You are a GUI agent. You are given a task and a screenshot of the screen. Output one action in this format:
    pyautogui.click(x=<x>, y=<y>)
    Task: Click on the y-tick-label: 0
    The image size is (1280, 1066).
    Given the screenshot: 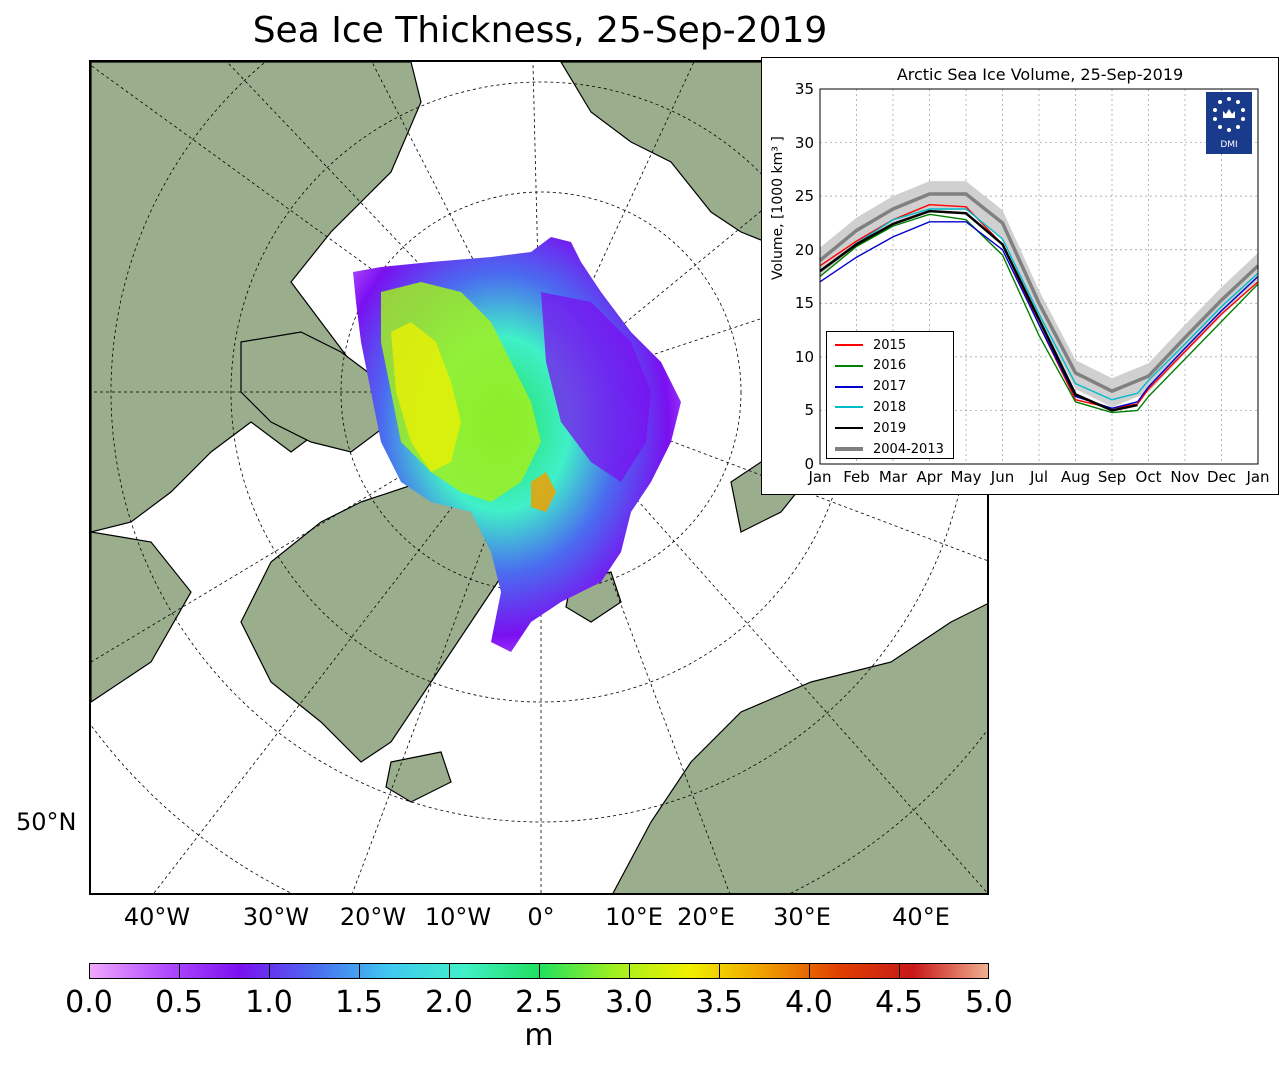 What is the action you would take?
    pyautogui.click(x=809, y=464)
    